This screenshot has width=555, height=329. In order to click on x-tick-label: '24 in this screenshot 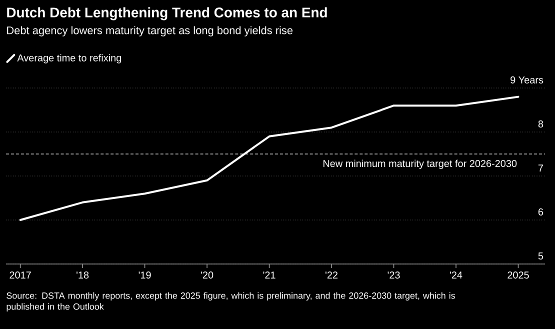, I will do `click(456, 275)`.